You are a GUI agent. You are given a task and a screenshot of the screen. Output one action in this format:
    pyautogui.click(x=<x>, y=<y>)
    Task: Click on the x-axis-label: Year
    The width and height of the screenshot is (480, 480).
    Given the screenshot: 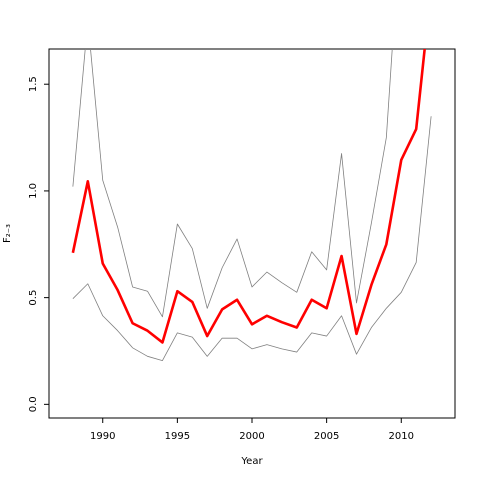 What is the action you would take?
    pyautogui.click(x=251, y=461)
    